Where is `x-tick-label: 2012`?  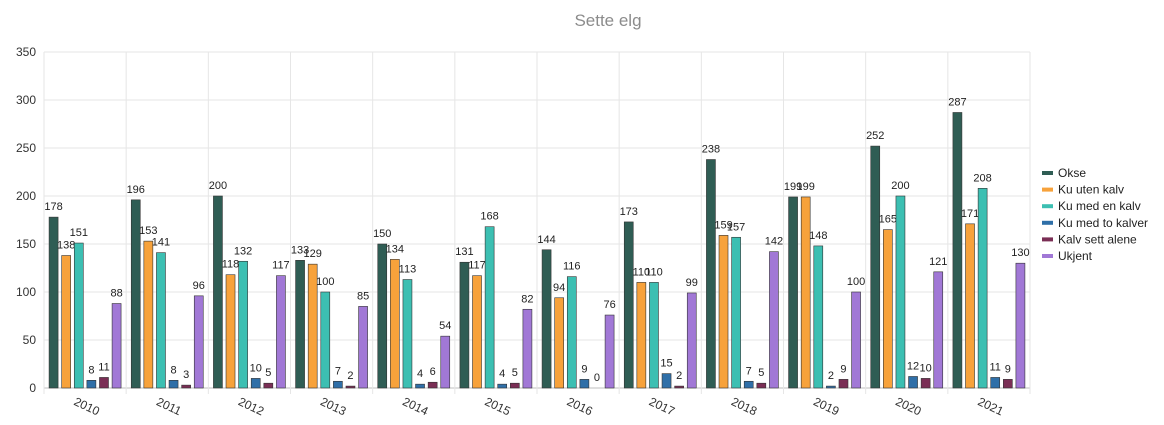
x-tick-label: 2012 is located at coordinates (251, 406).